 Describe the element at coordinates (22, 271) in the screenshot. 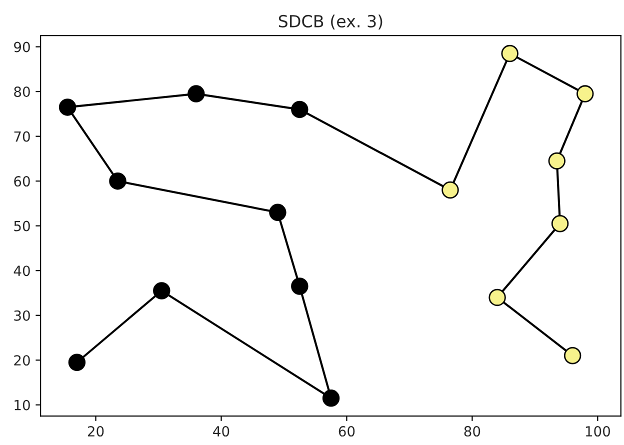

I see `y-tick-label: 40` at that location.